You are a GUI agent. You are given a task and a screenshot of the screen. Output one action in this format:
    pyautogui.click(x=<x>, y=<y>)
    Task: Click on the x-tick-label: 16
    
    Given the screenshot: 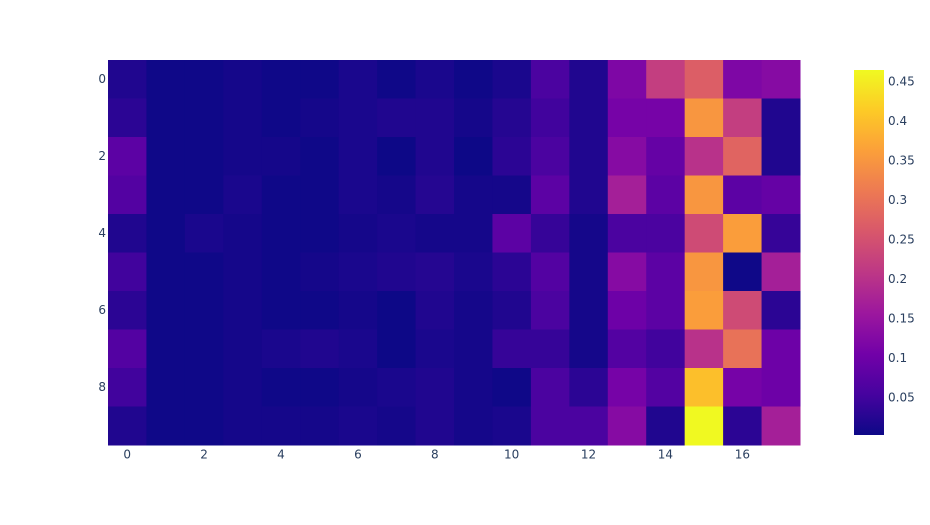 What is the action you would take?
    pyautogui.click(x=742, y=455)
    